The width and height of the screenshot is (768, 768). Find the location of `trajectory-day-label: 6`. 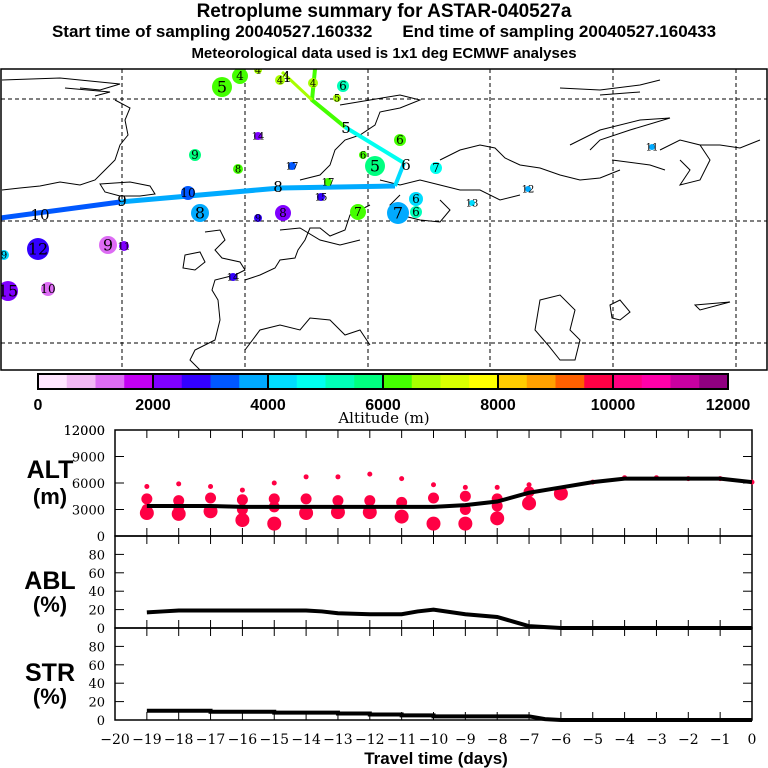

trajectory-day-label: 6 is located at coordinates (406, 165).